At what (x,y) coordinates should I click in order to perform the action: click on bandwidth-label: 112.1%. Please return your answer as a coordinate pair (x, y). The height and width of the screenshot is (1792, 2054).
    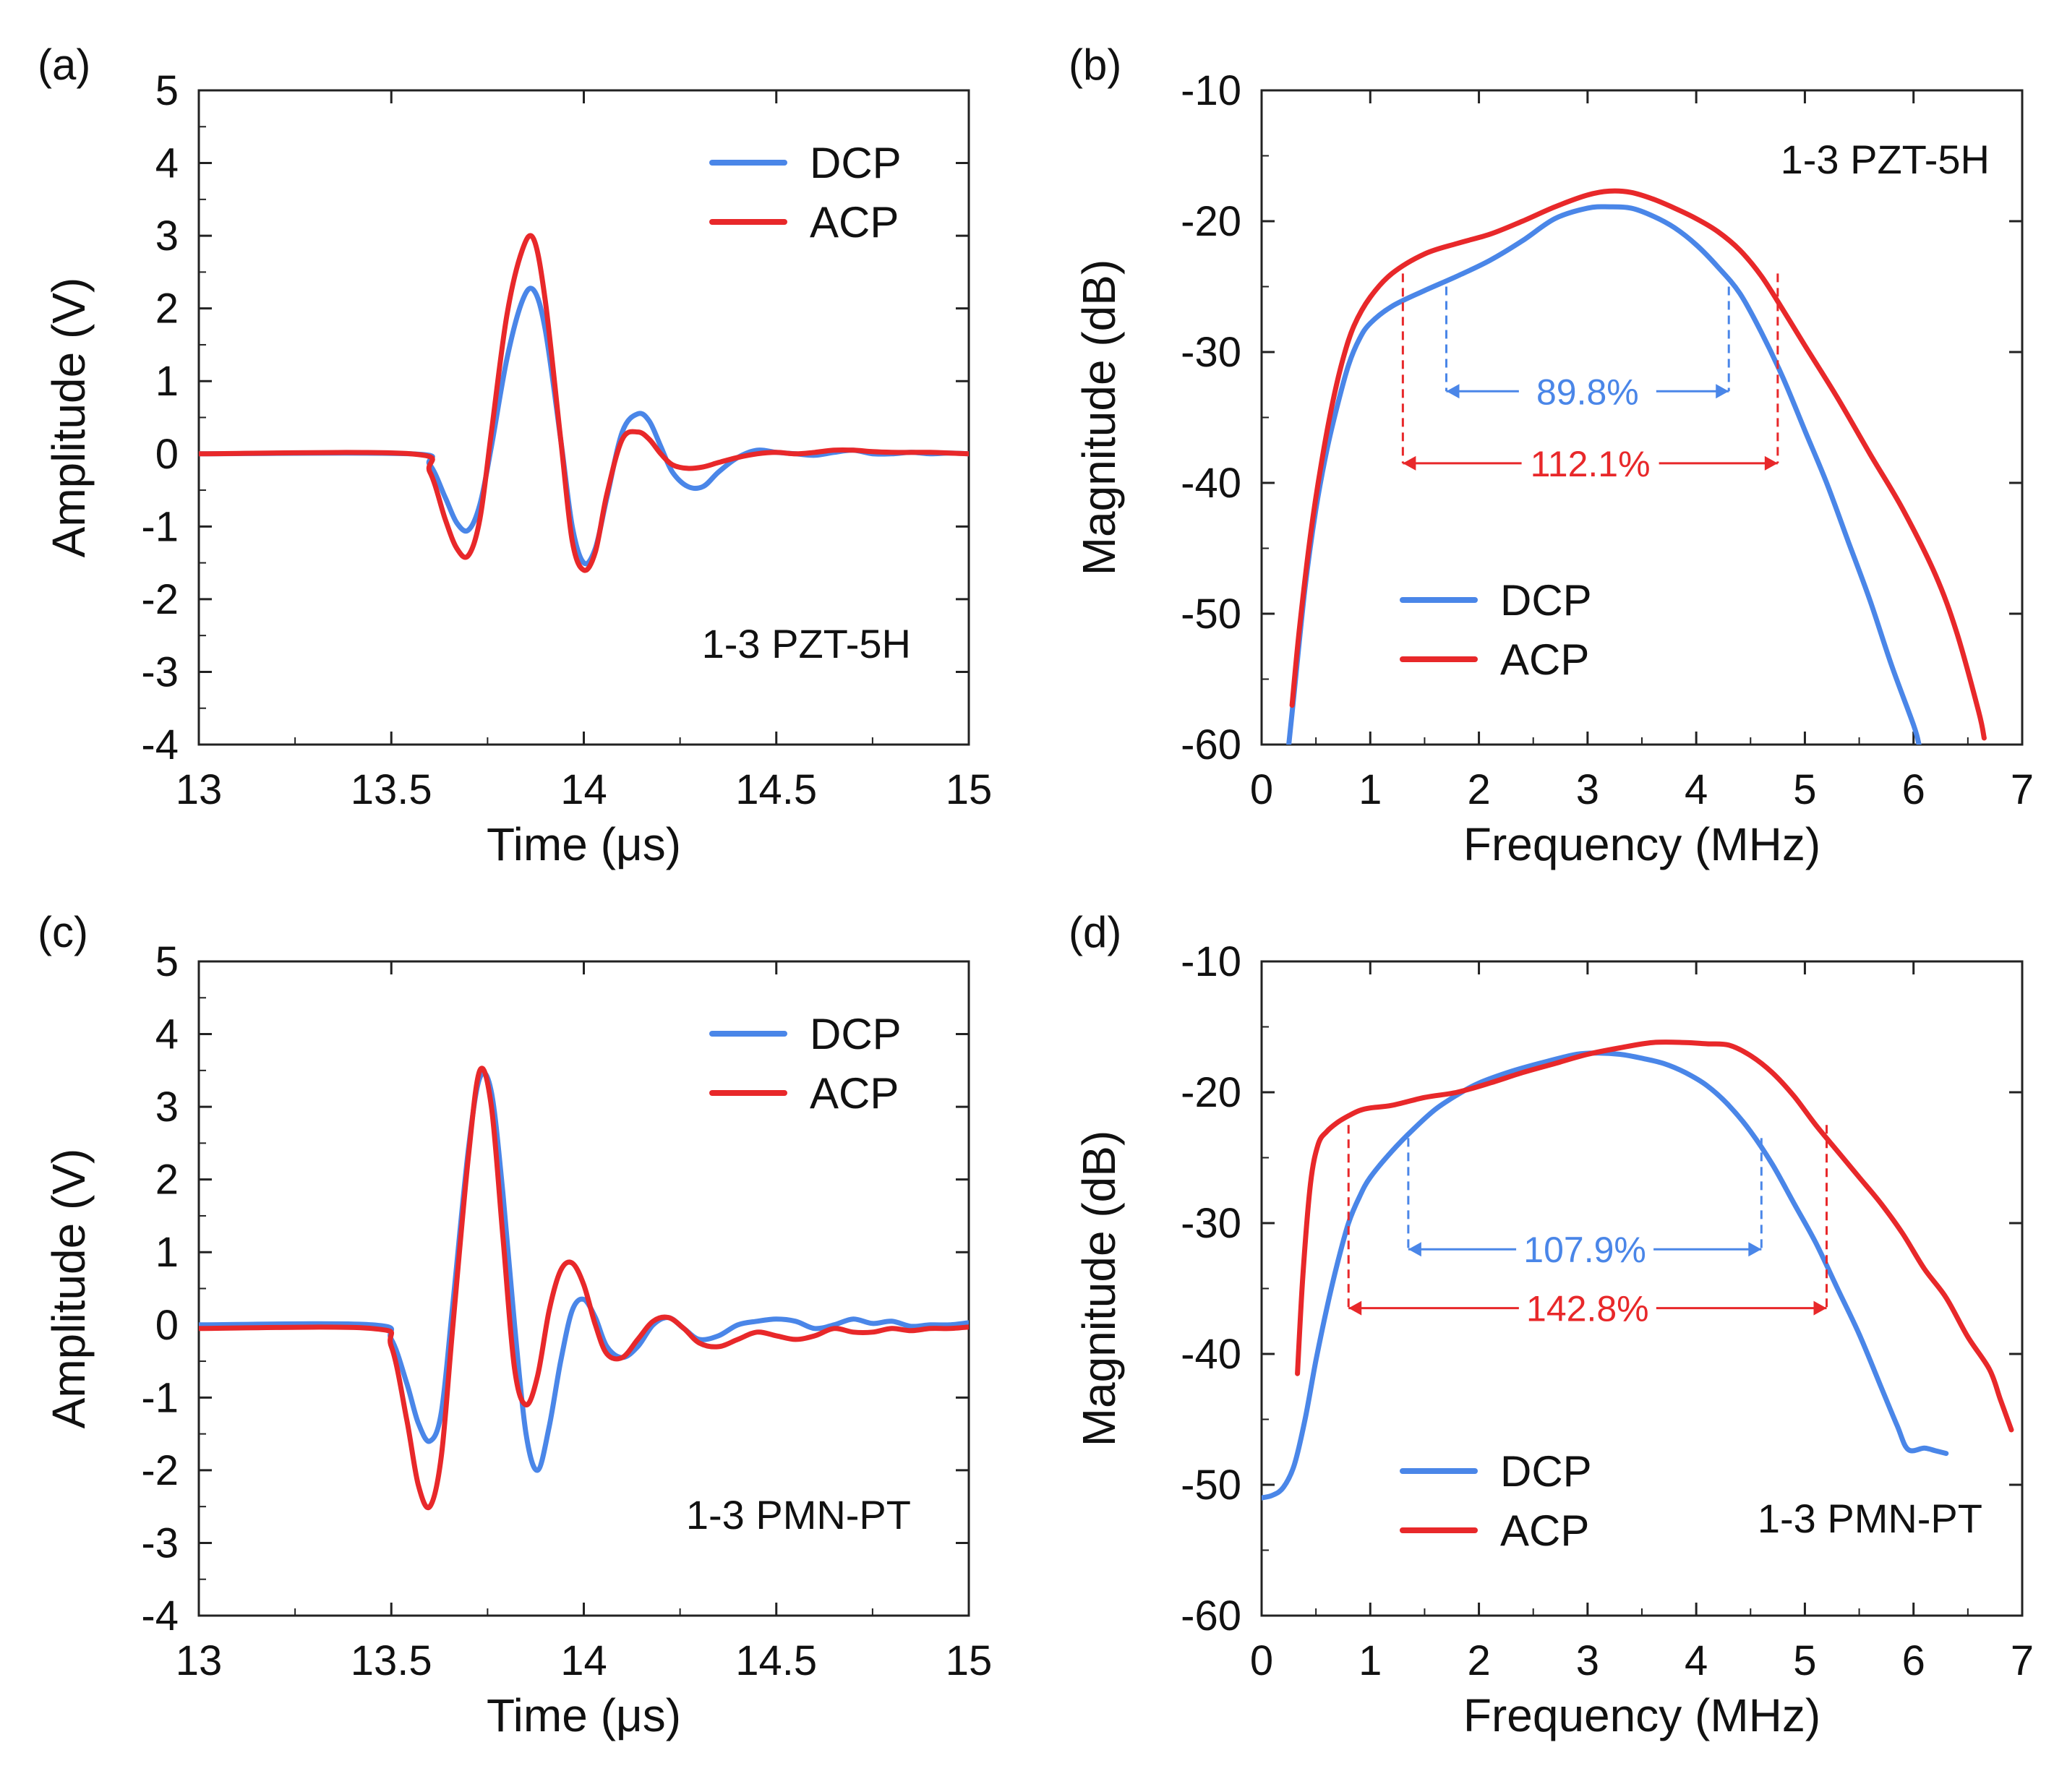
    Looking at the image, I should click on (1591, 464).